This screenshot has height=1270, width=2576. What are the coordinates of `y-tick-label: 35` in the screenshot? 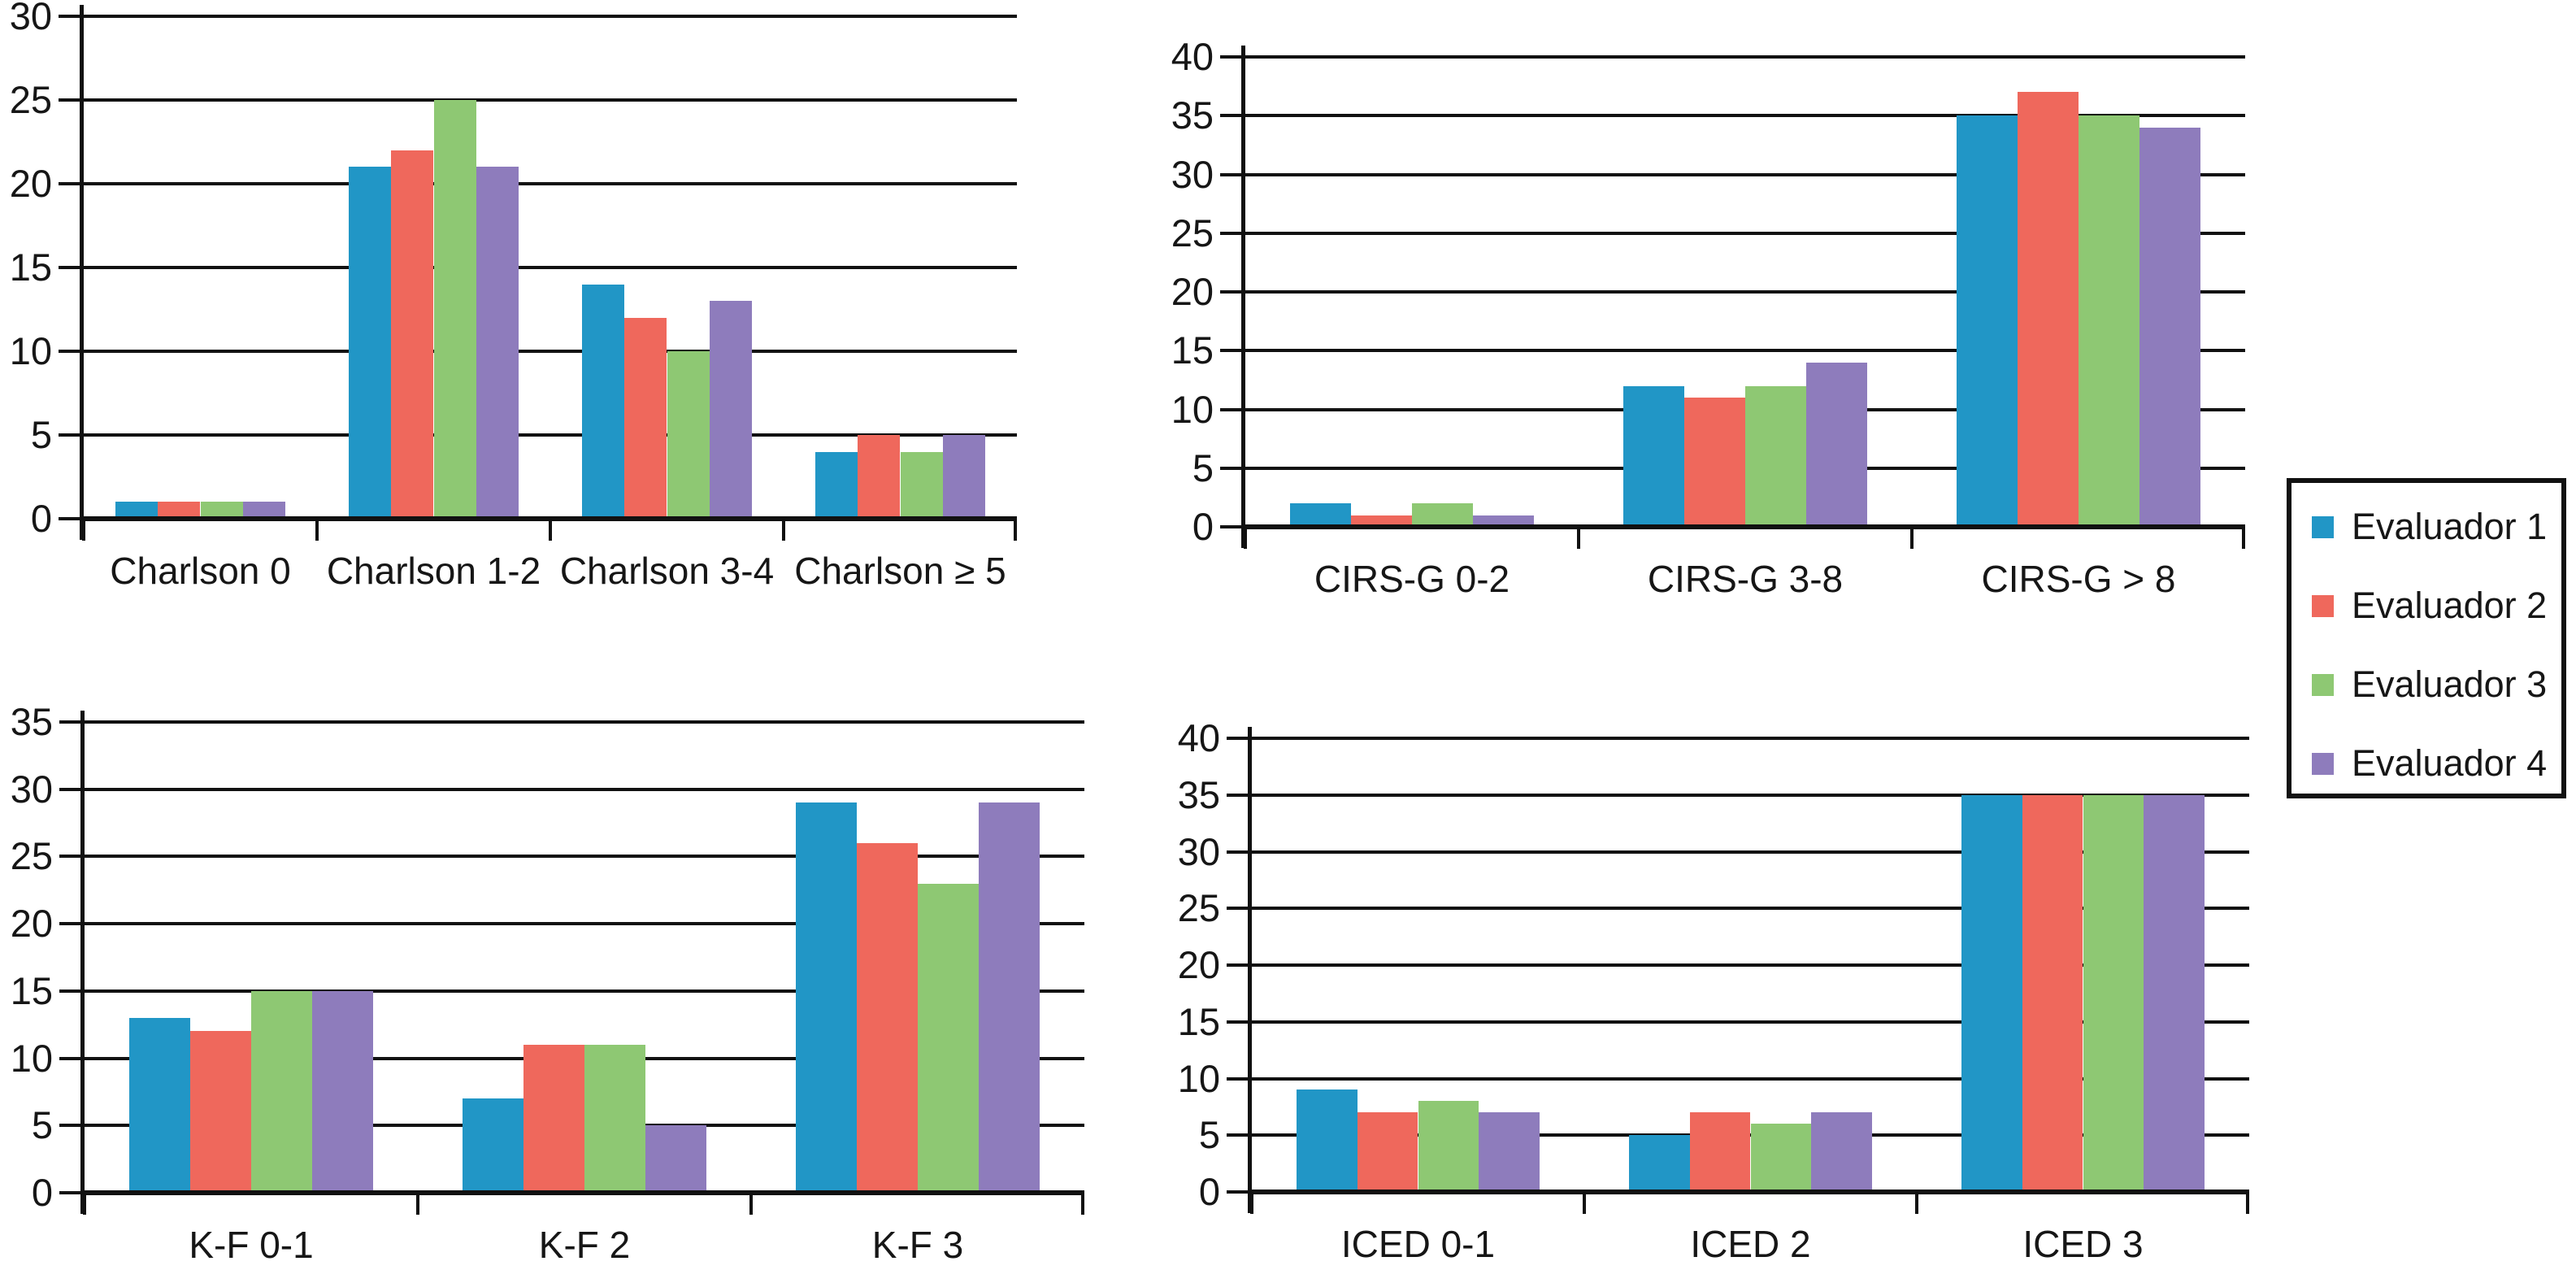 It's located at (31, 722).